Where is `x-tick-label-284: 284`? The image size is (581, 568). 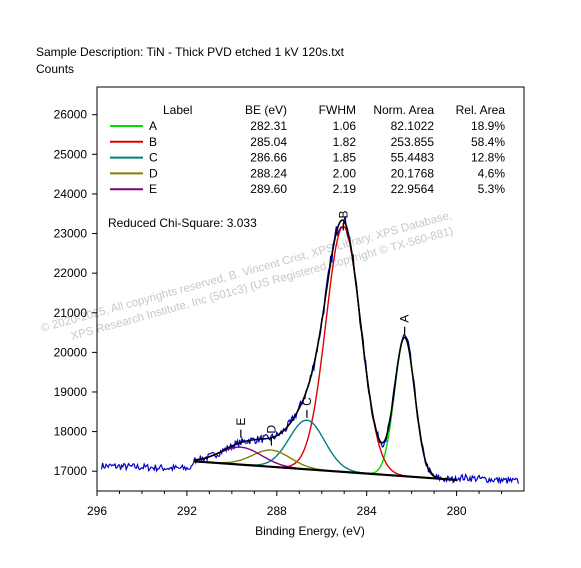 x-tick-label-284: 284 is located at coordinates (367, 511).